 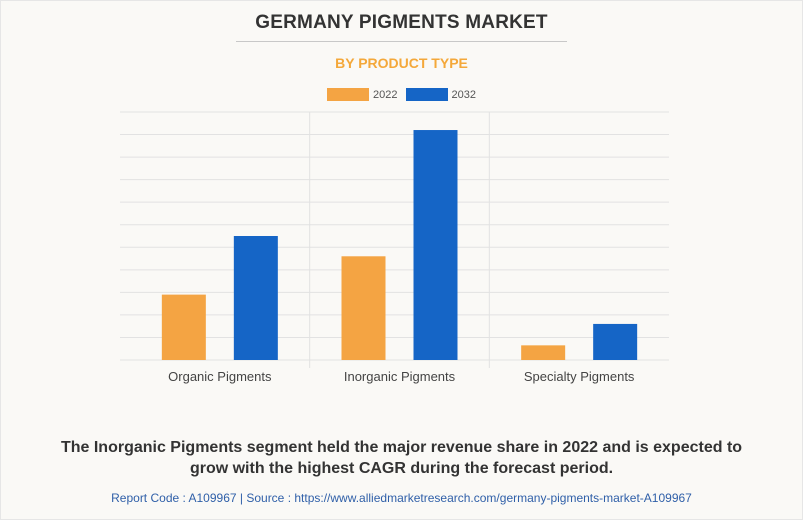 What do you see at coordinates (401, 94) in the screenshot?
I see `chart-legend: 2022 2032` at bounding box center [401, 94].